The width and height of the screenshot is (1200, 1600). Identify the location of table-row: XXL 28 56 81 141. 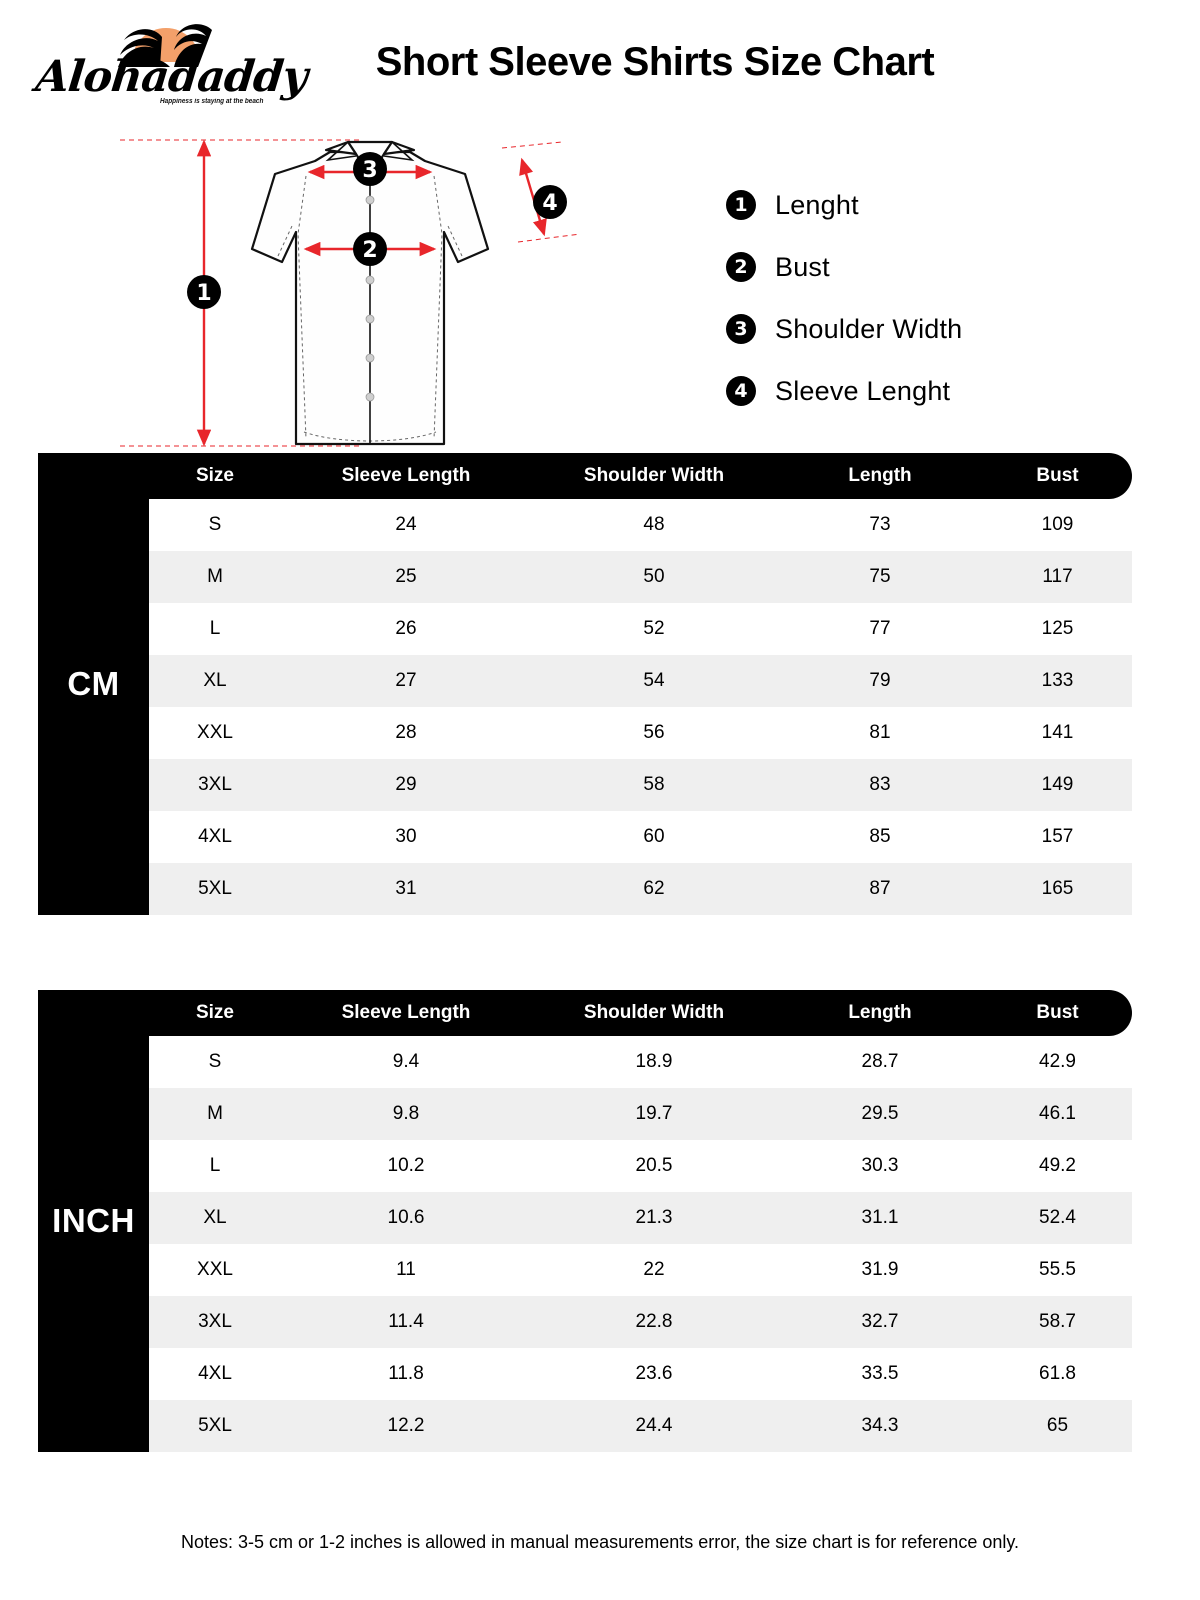
(640, 733).